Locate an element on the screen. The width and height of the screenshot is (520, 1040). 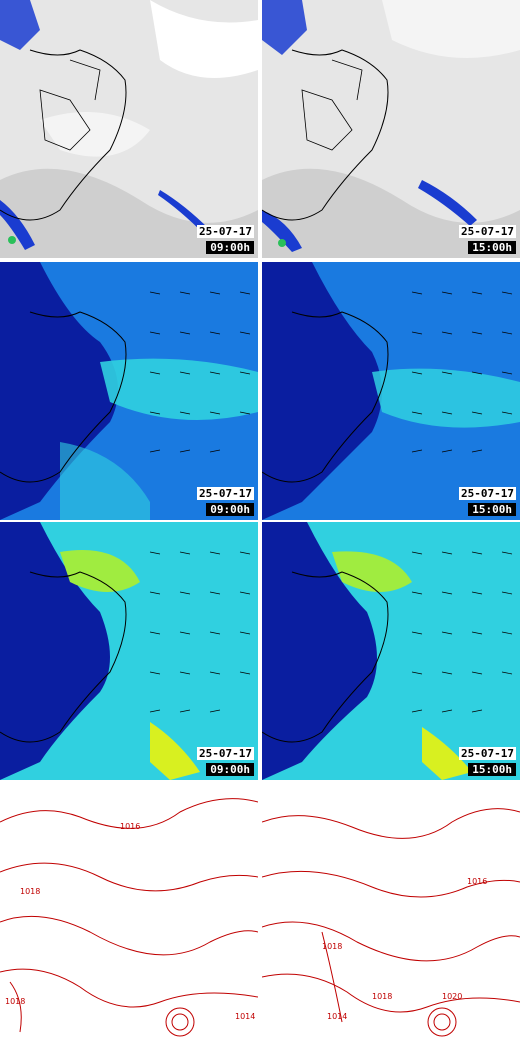
wind-panel-high-1500: 25-07-17 15:00h is located at coordinates (391, 651).